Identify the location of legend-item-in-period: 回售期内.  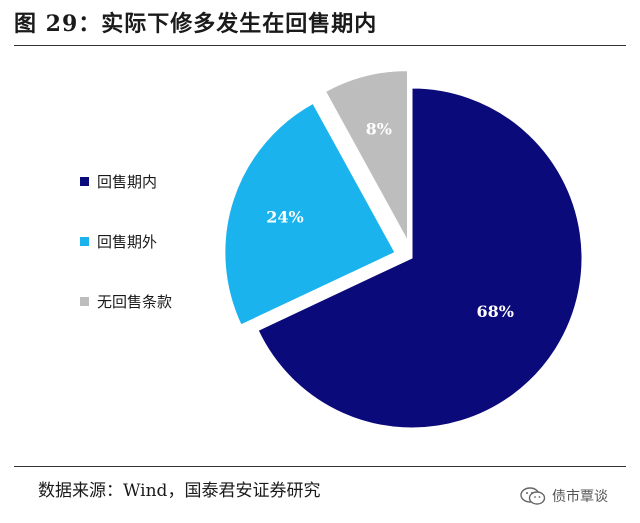
(118, 181).